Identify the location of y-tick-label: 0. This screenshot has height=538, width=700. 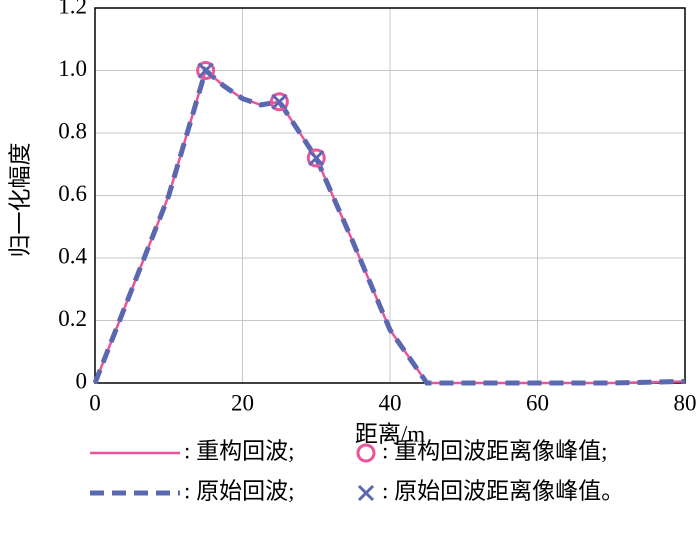
(82, 380).